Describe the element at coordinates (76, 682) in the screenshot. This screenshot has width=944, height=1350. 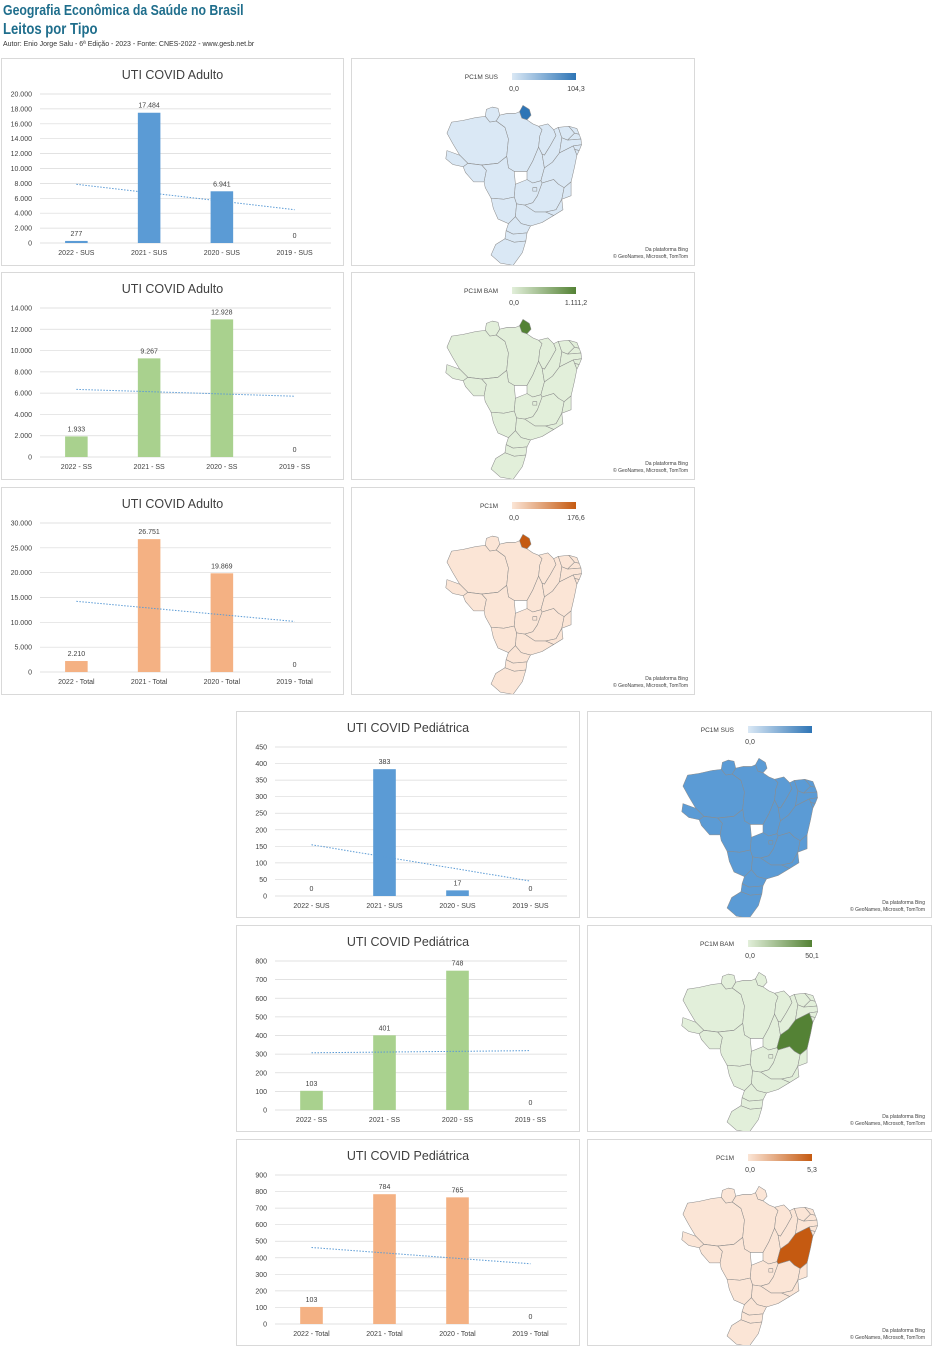
I see `x-tick-label: 2022 - Total` at that location.